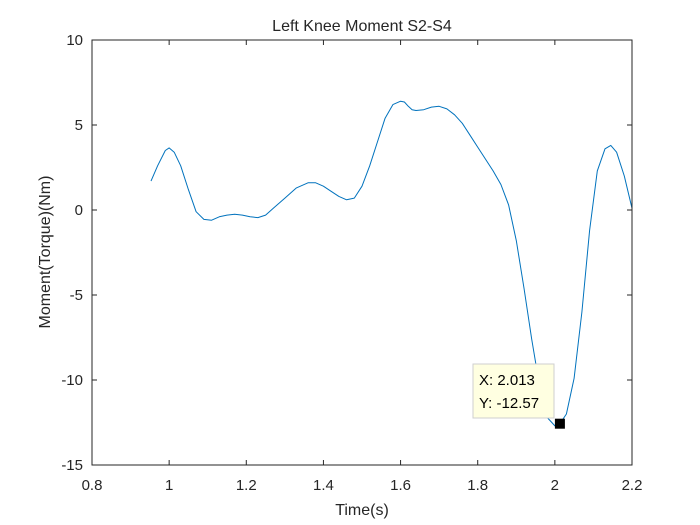  I want to click on x-tick-label: 2.2, so click(632, 485).